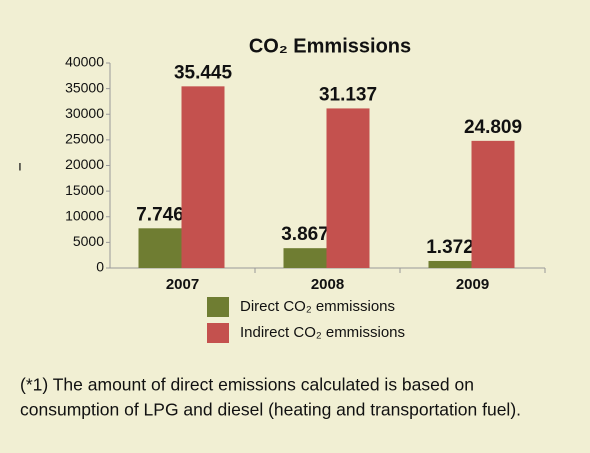 The image size is (590, 453). I want to click on y-tick-label: 25000, so click(84, 139).